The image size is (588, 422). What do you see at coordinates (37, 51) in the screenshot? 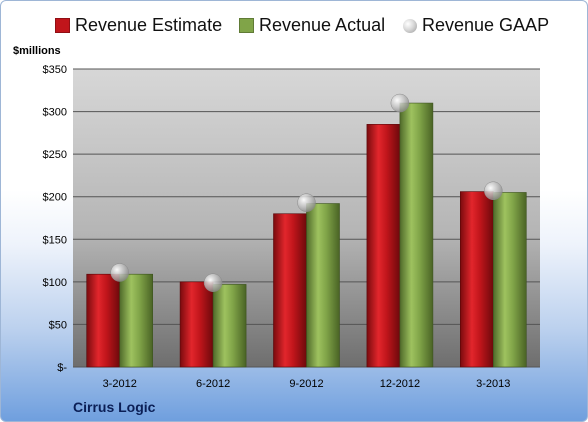
I see `y-axis-unit-label: $millions` at bounding box center [37, 51].